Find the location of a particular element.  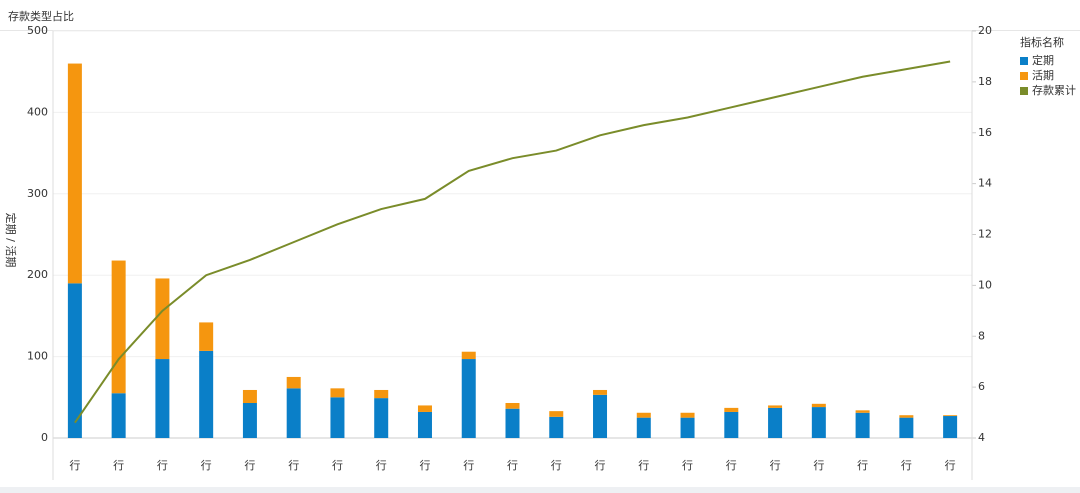

y2-tick-label: 4 is located at coordinates (981, 437).